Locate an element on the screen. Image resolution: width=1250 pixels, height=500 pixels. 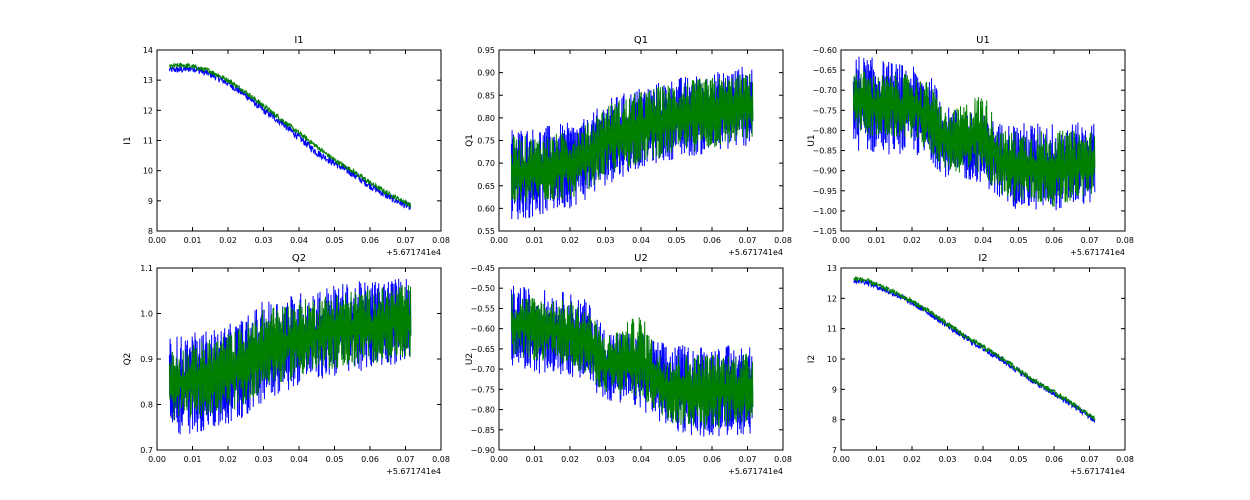
y-tick-label: 0.60 is located at coordinates (486, 208).